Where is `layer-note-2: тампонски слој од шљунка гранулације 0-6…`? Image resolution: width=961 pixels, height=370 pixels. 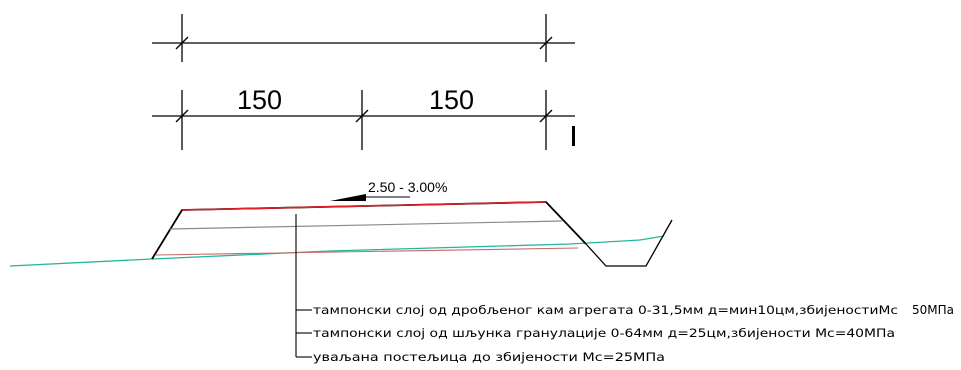
layer-note-2: тампонски слој од шљунка гранулације 0-6… is located at coordinates (604, 333).